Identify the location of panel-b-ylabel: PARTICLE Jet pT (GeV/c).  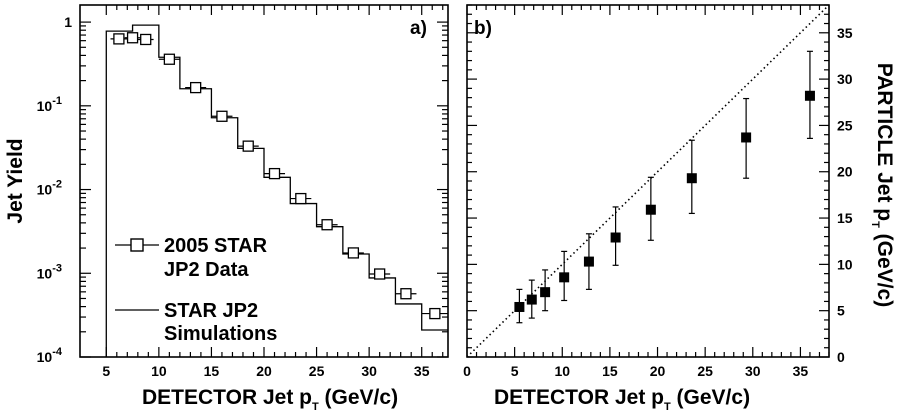
(882, 185).